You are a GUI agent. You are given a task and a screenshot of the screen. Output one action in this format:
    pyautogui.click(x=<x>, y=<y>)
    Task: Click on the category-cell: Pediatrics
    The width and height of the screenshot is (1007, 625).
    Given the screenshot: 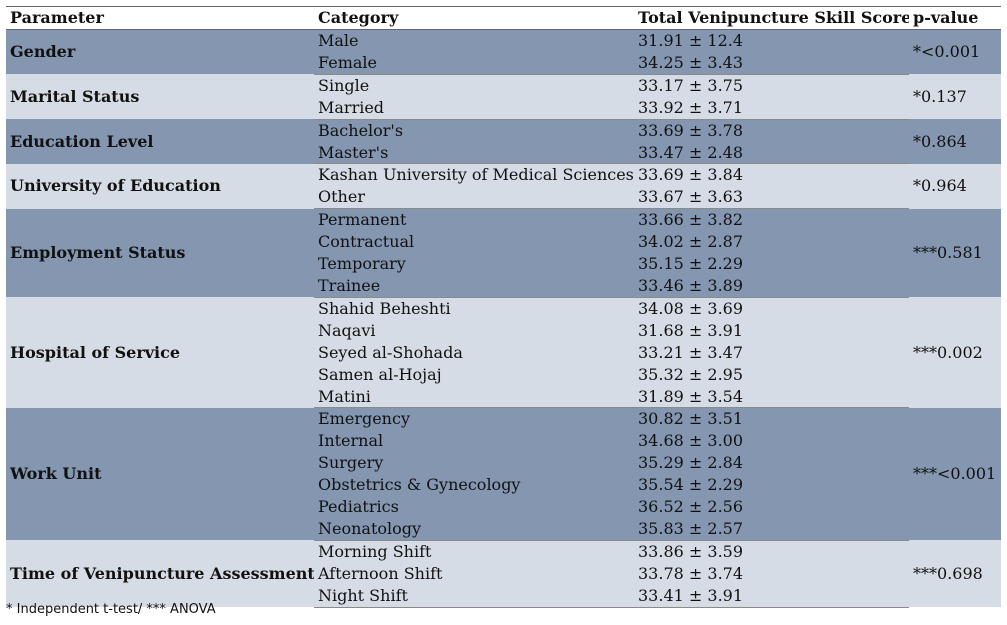 What is the action you would take?
    pyautogui.click(x=474, y=507)
    